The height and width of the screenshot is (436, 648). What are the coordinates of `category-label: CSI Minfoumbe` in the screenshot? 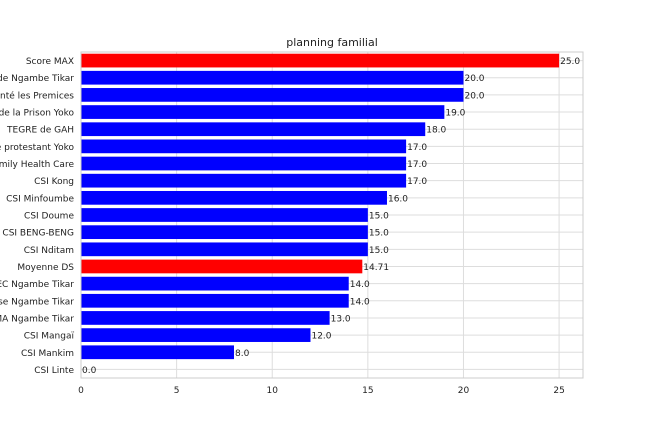 It's located at (40, 199).